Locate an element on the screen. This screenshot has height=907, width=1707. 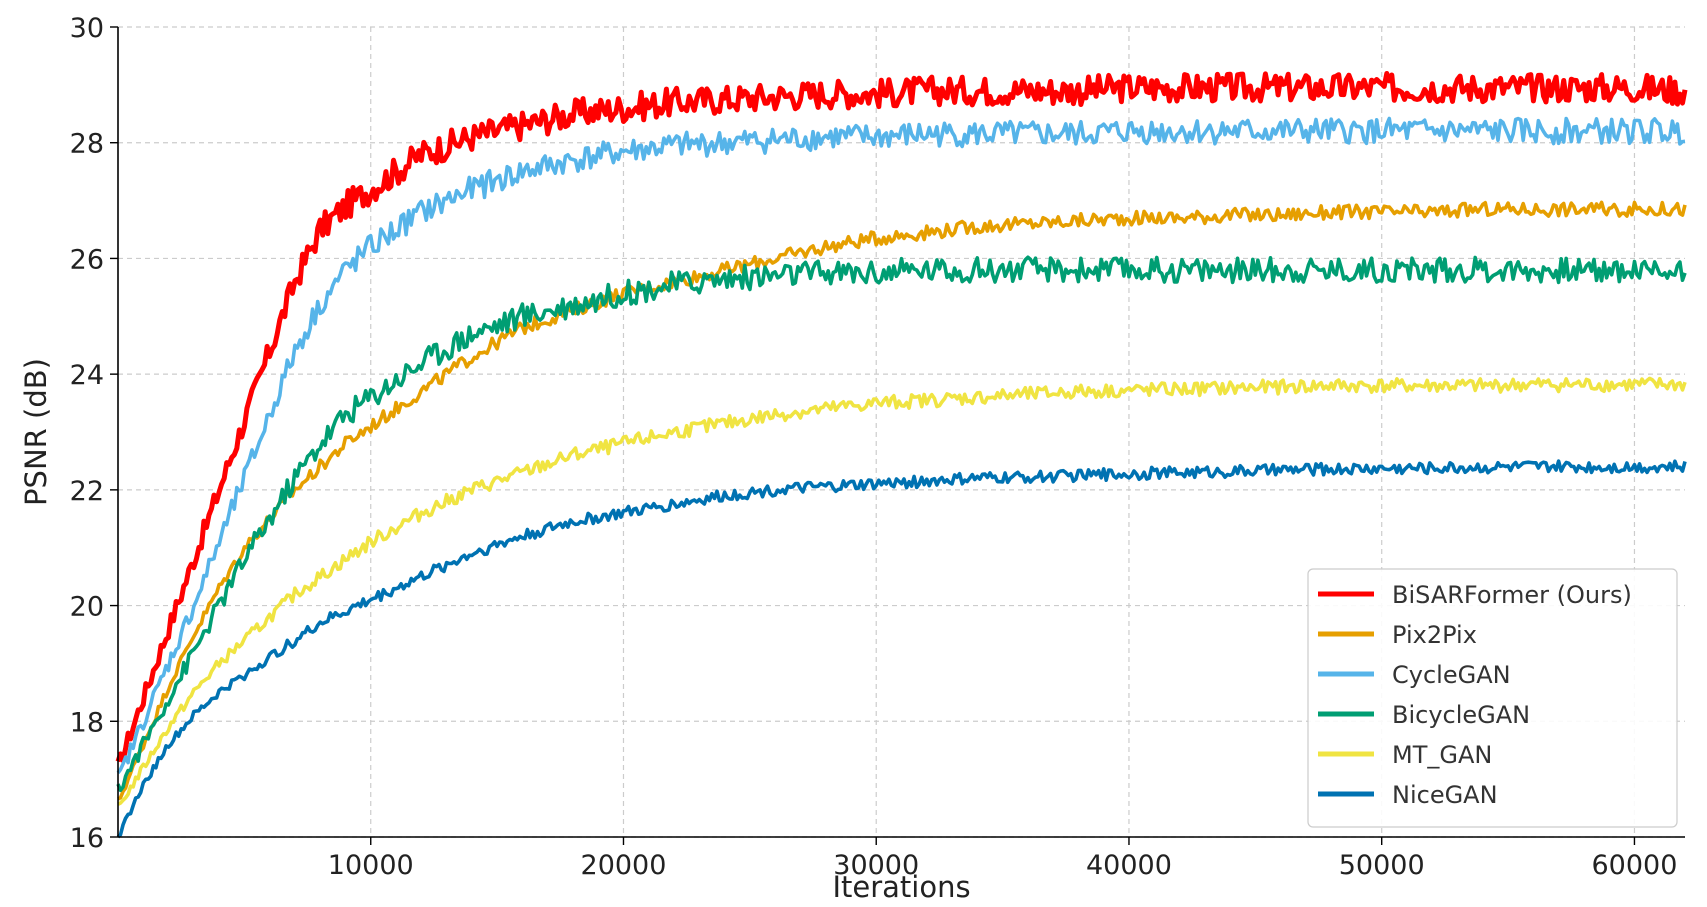
x-tick-label: 40000 is located at coordinates (1129, 865).